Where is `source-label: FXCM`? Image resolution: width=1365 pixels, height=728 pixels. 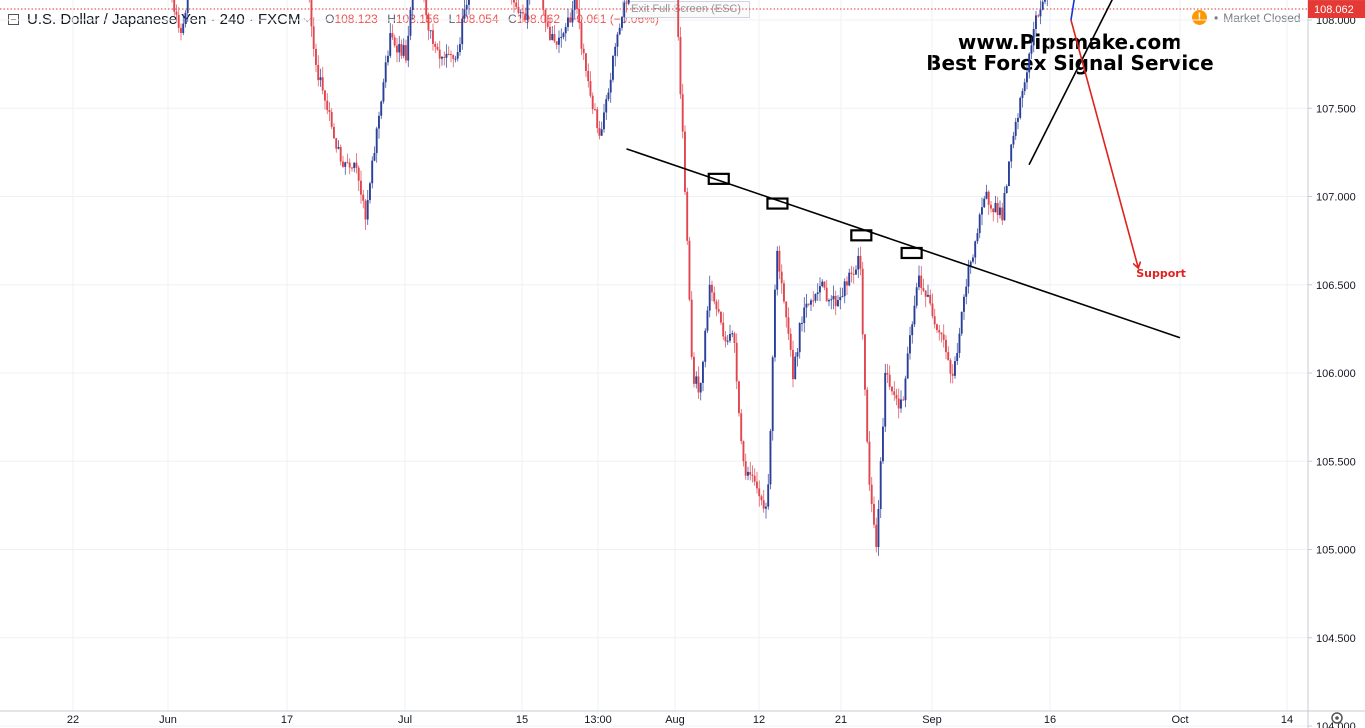 source-label: FXCM is located at coordinates (279, 19).